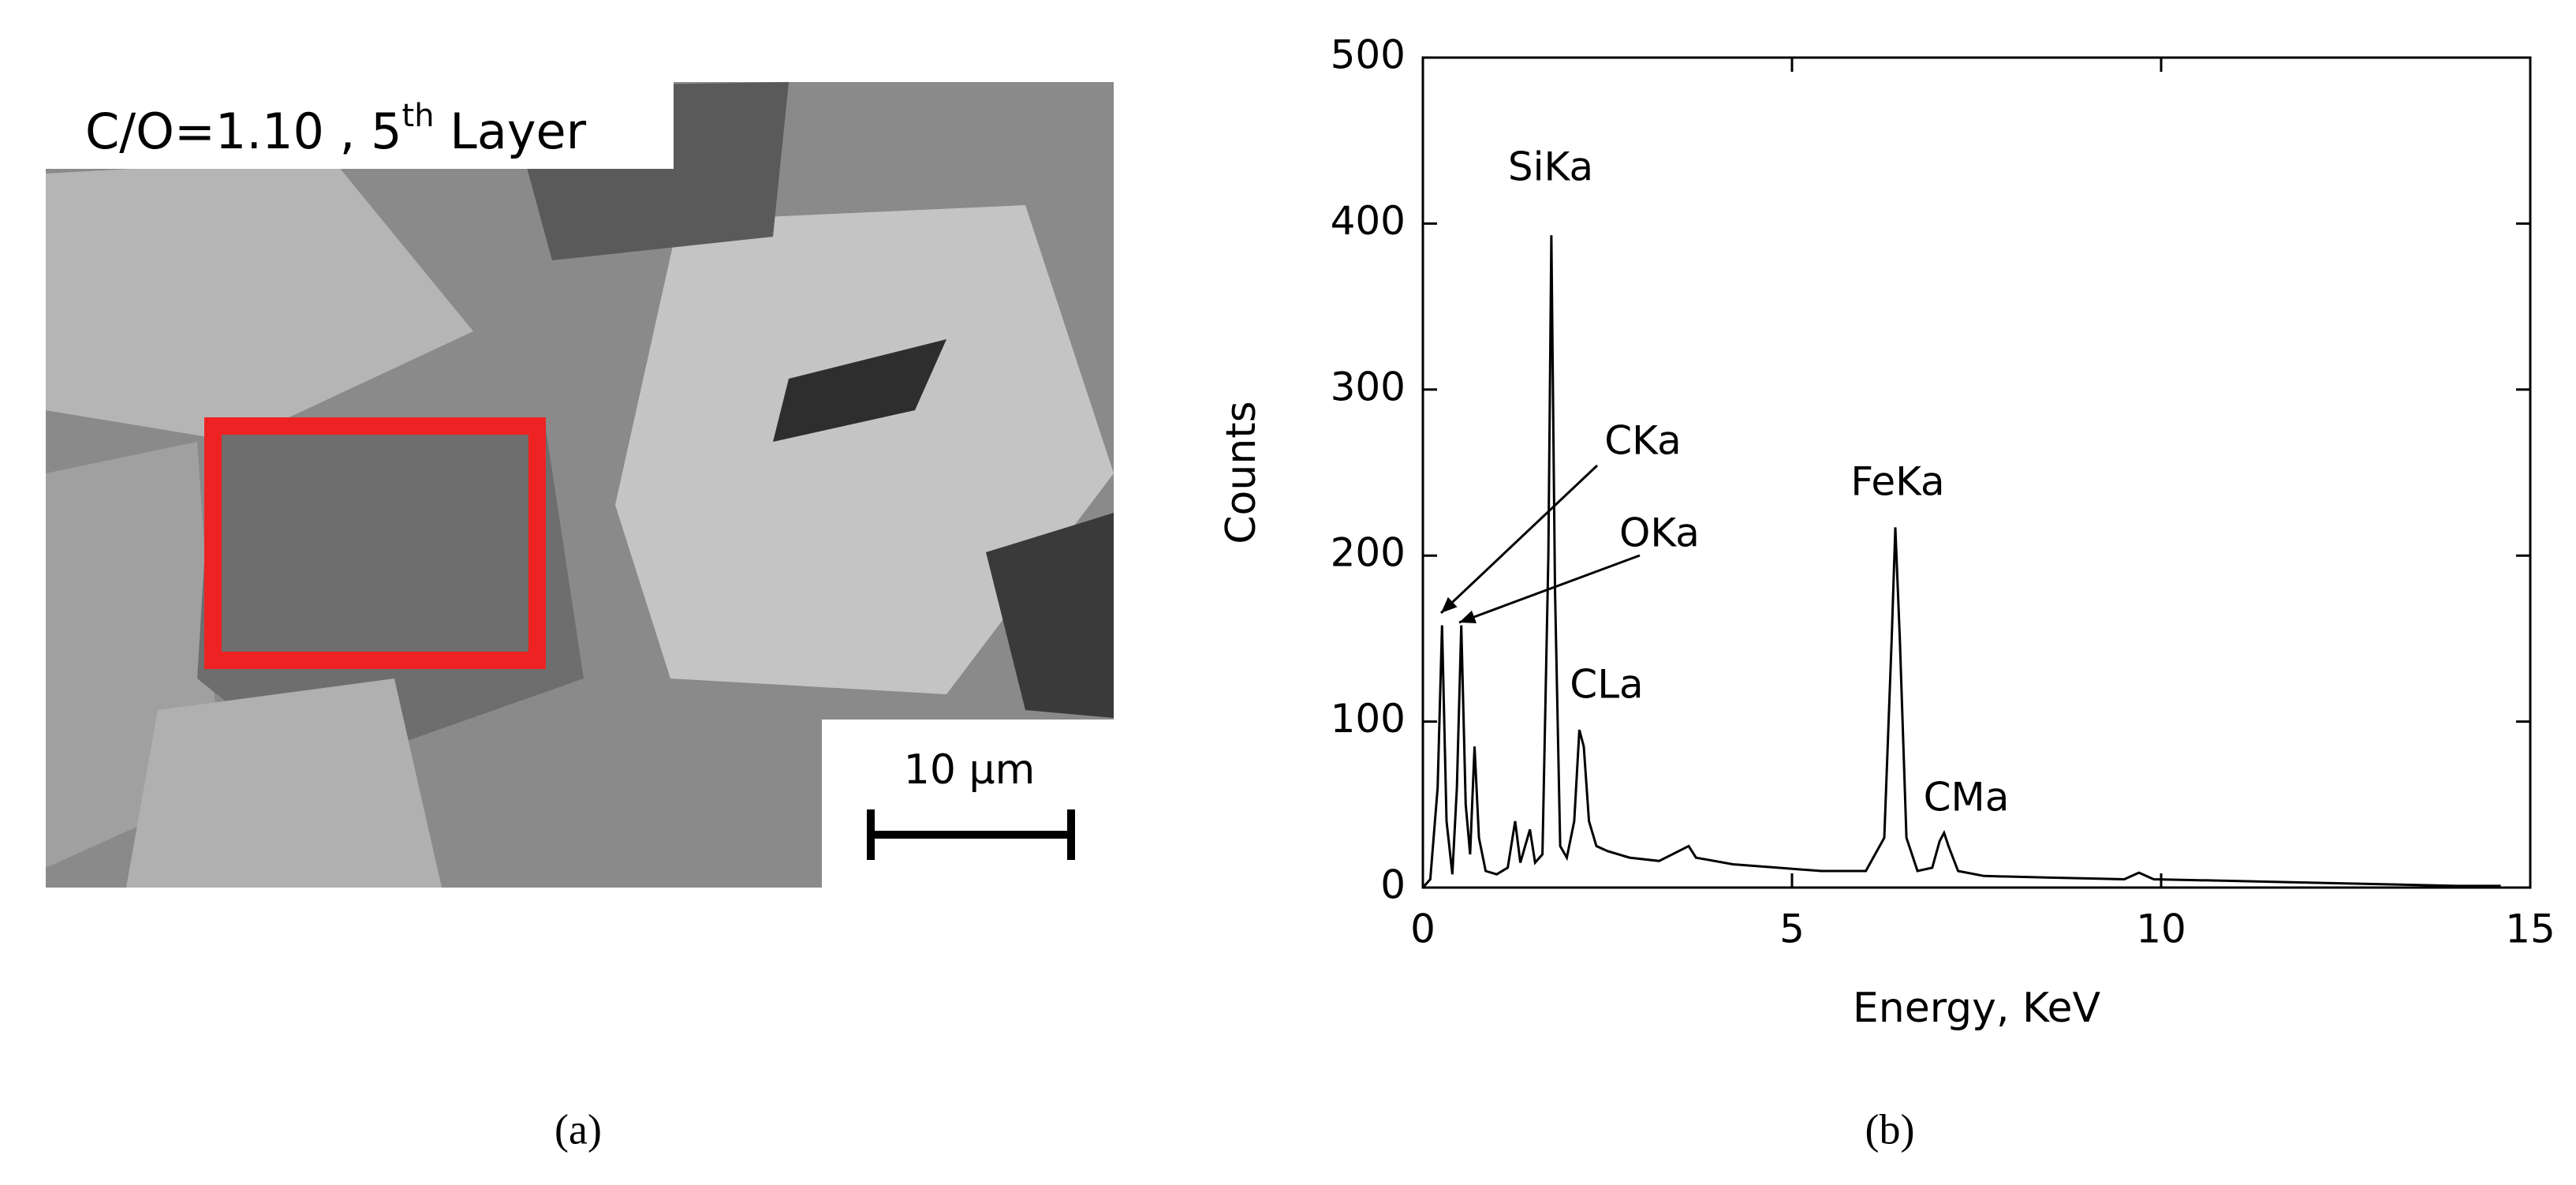  What do you see at coordinates (1368, 55) in the screenshot?
I see `y-tick-label: 500` at bounding box center [1368, 55].